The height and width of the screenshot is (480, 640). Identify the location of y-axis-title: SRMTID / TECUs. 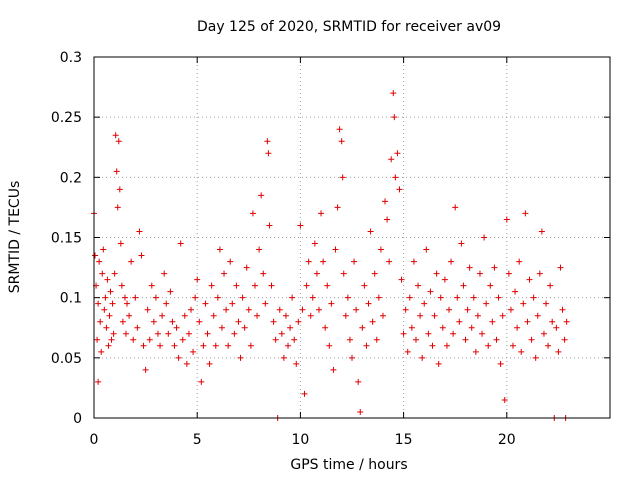
(15, 237).